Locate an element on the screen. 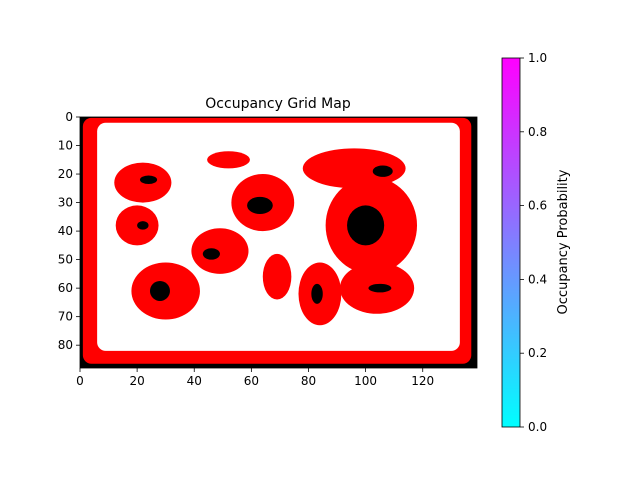  colorbar-label: Occupancy Probability is located at coordinates (563, 241).